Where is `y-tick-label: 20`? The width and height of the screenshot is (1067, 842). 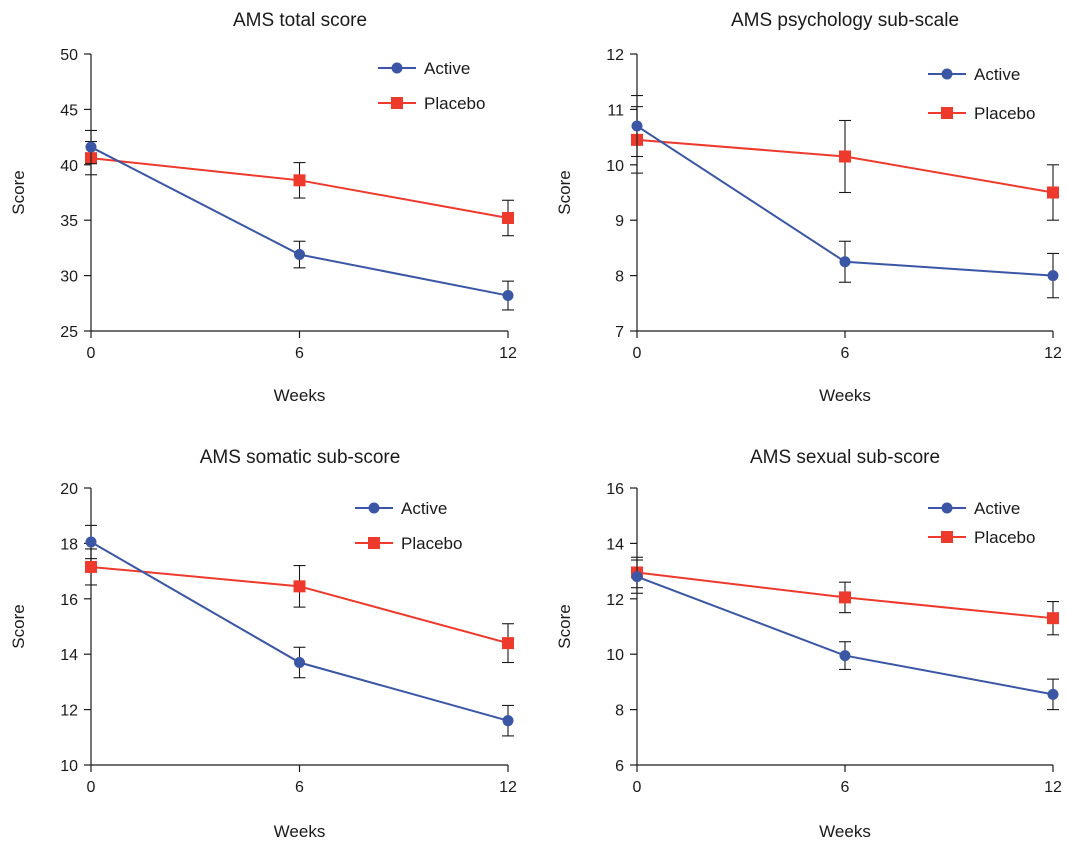
y-tick-label: 20 is located at coordinates (69, 489).